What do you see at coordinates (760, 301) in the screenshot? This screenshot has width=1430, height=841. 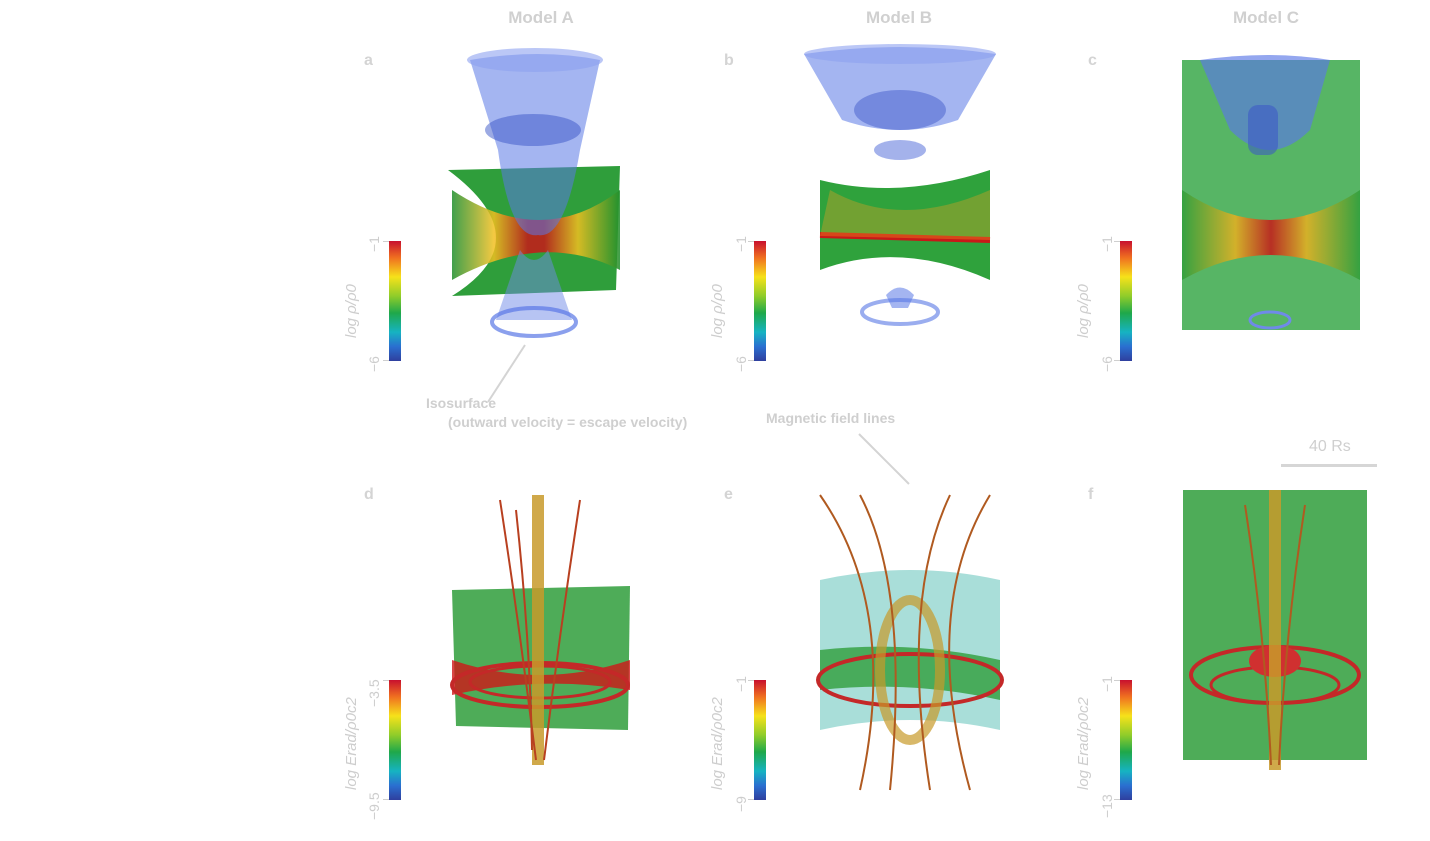 I see `colorbar-b` at bounding box center [760, 301].